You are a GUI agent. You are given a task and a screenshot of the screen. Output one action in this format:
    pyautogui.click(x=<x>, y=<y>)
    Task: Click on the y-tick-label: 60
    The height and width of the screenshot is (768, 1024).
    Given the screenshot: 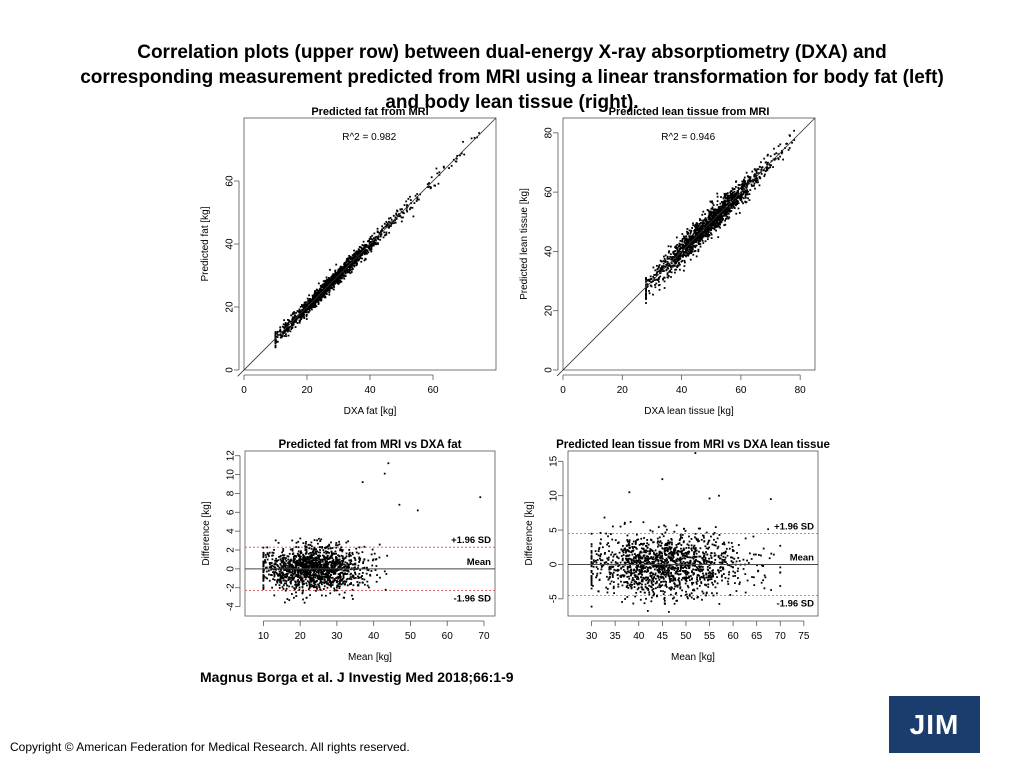 What is the action you would take?
    pyautogui.click(x=549, y=192)
    